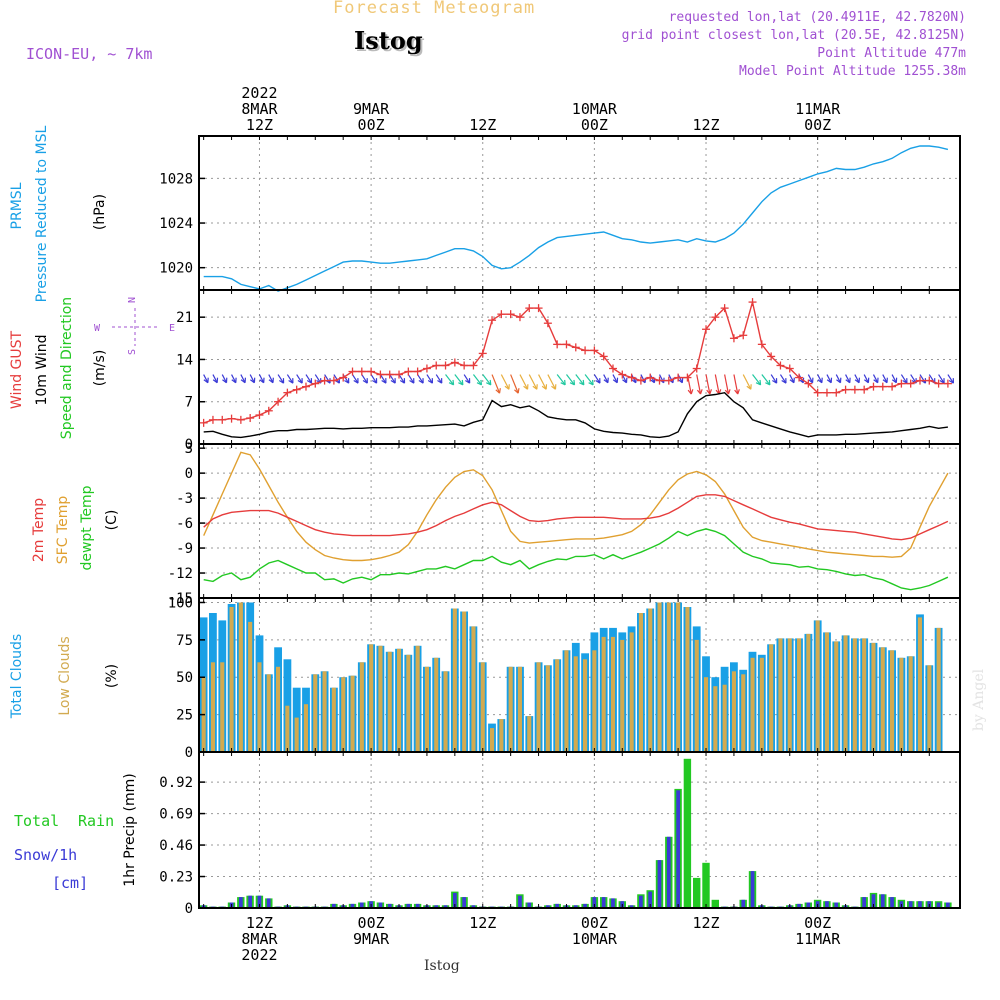 Image resolution: width=1000 pixels, height=1000 pixels. What do you see at coordinates (576, 517) in the screenshot?
I see `temp-2m-line` at bounding box center [576, 517].